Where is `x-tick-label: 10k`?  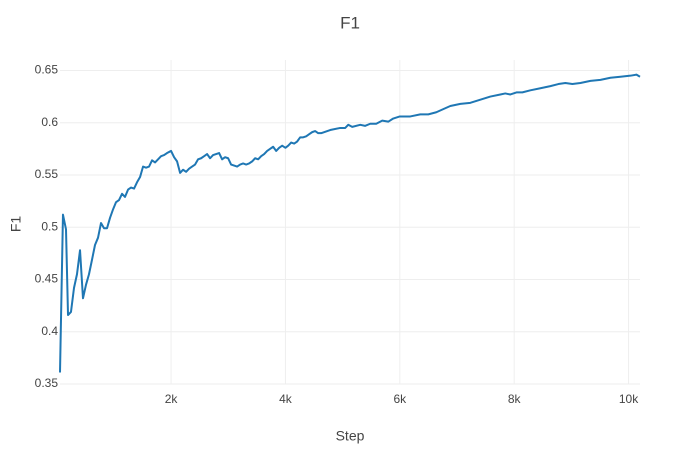 x-tick-label: 10k is located at coordinates (629, 399).